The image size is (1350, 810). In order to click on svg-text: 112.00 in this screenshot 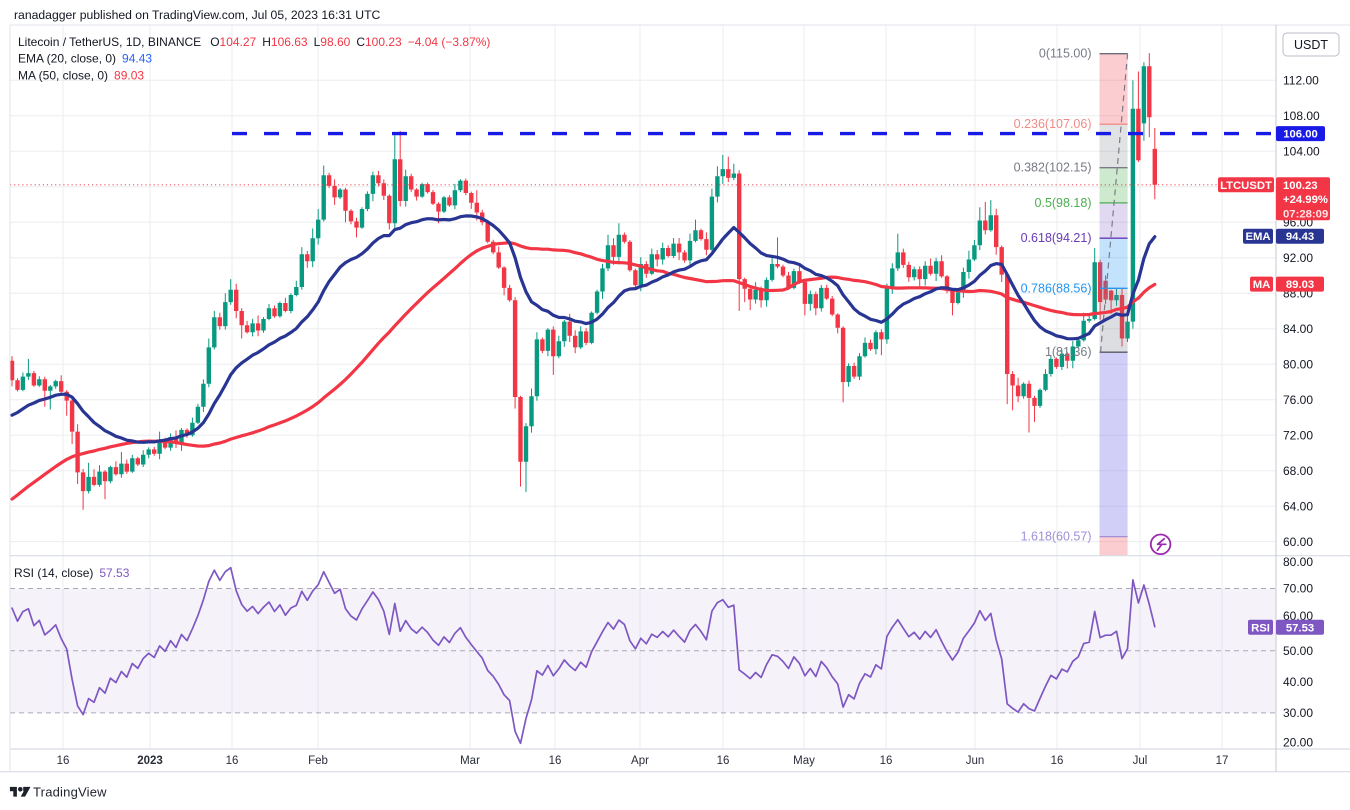, I will do `click(1301, 81)`.